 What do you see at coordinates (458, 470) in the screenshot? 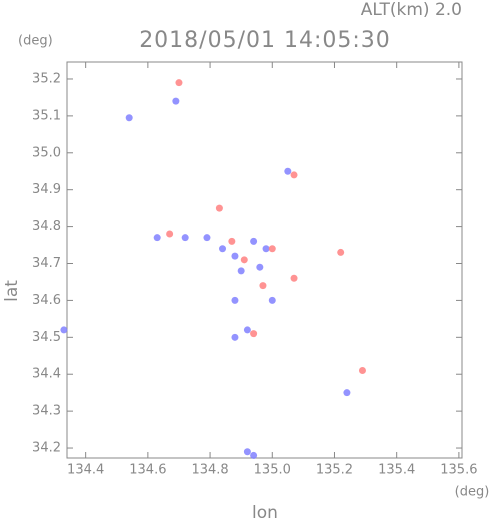
I see `x-tick-label: 135.6` at bounding box center [458, 470].